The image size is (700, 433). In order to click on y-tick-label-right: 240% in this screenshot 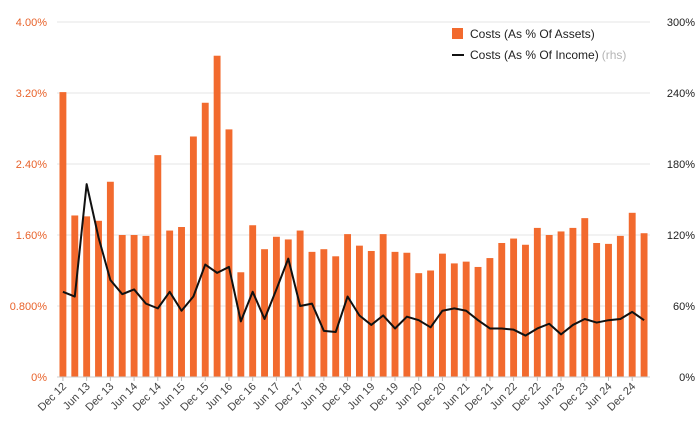, I will do `click(681, 94)`.